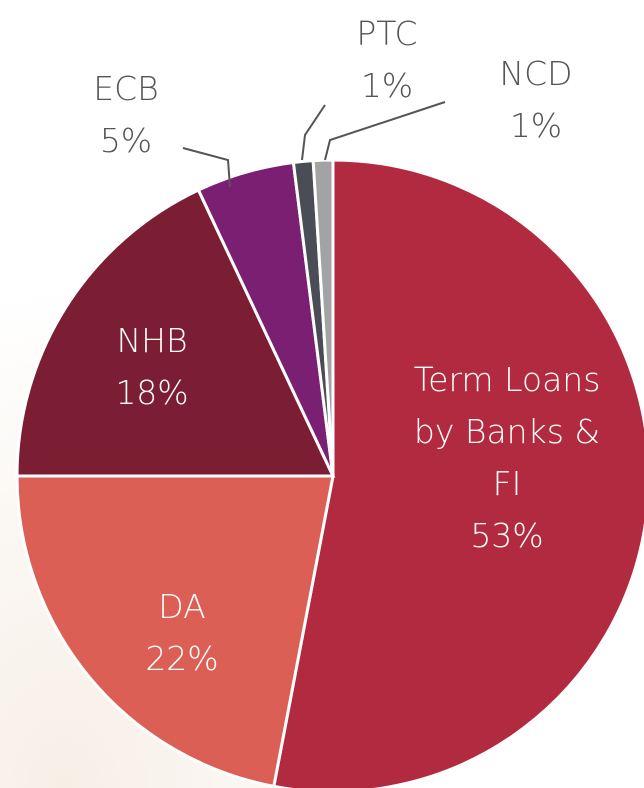 The height and width of the screenshot is (788, 644). Describe the element at coordinates (536, 73) in the screenshot. I see `category-label: NCD` at that location.